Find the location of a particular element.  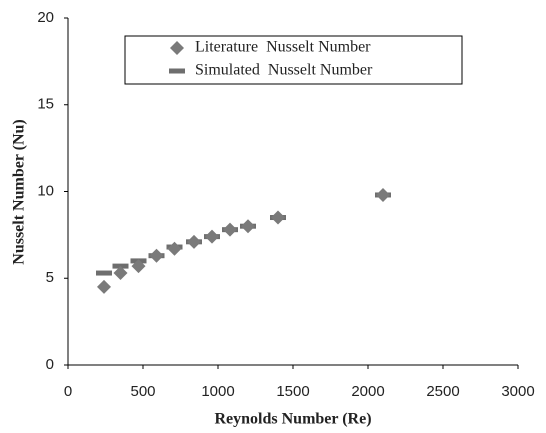

x-tick-label: 2000 is located at coordinates (367, 391).